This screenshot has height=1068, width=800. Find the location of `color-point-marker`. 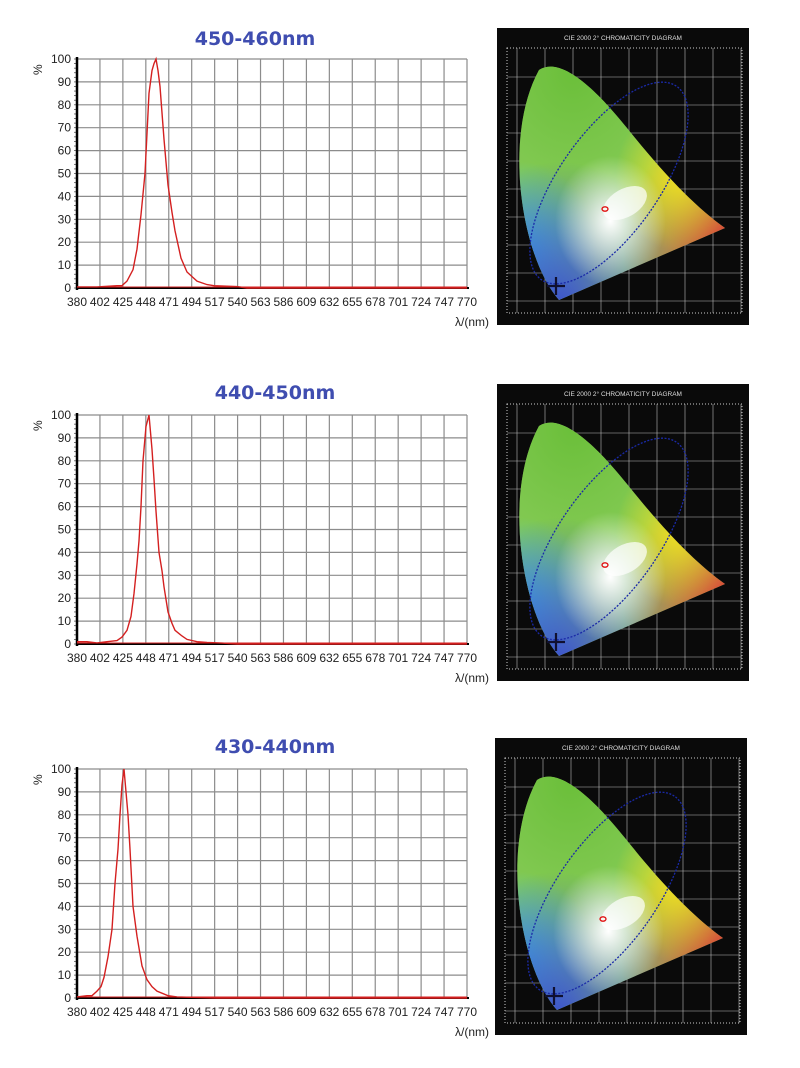

color-point-marker is located at coordinates (605, 565).